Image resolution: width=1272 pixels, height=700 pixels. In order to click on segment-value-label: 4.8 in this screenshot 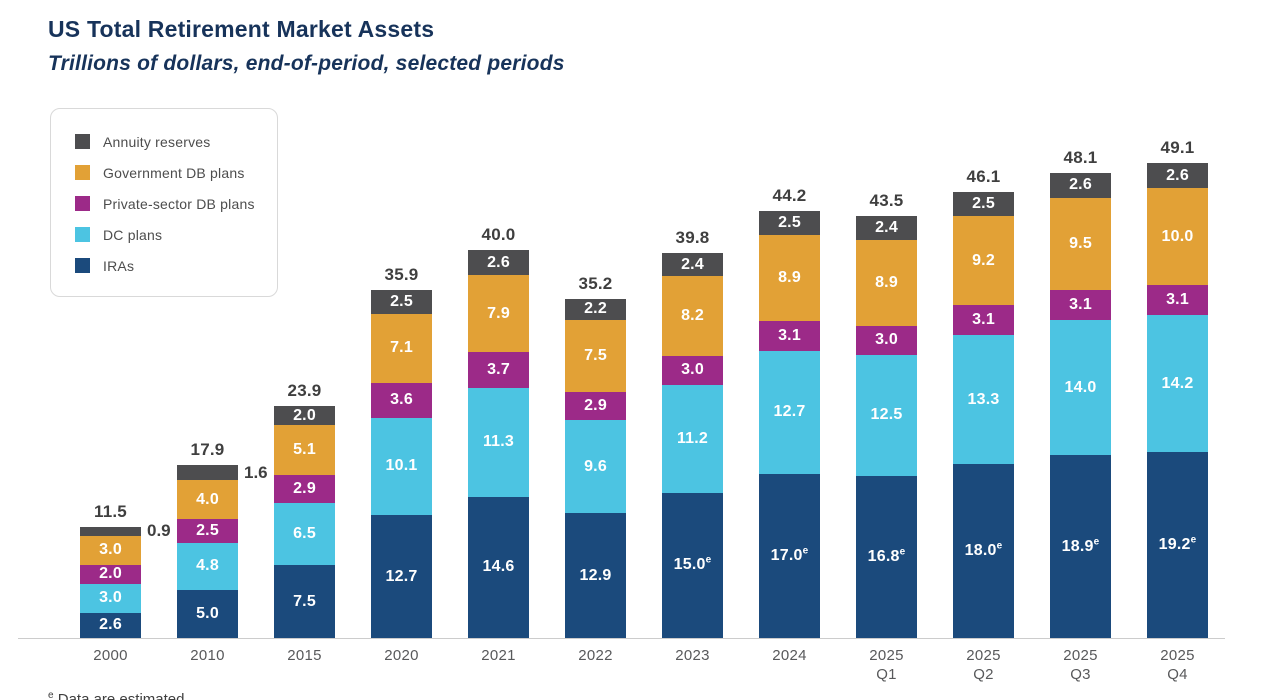, I will do `click(207, 566)`.